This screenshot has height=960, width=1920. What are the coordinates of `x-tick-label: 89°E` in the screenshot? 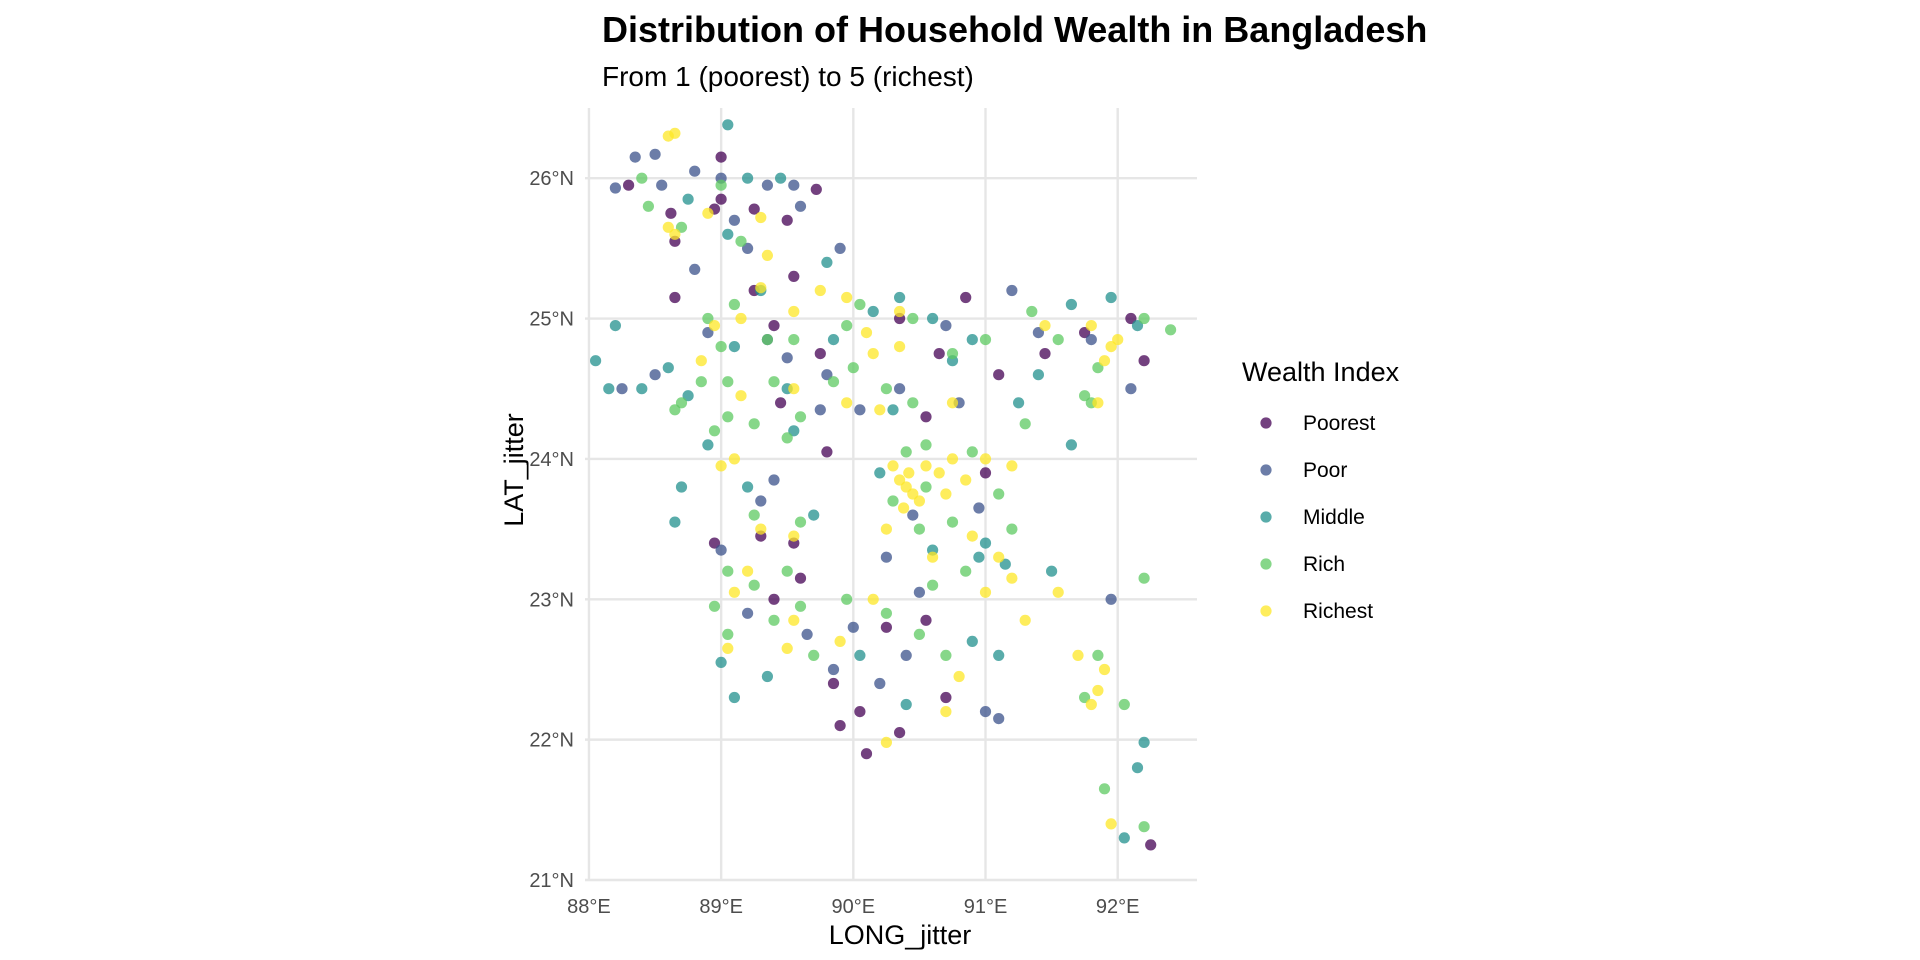 It's located at (721, 907).